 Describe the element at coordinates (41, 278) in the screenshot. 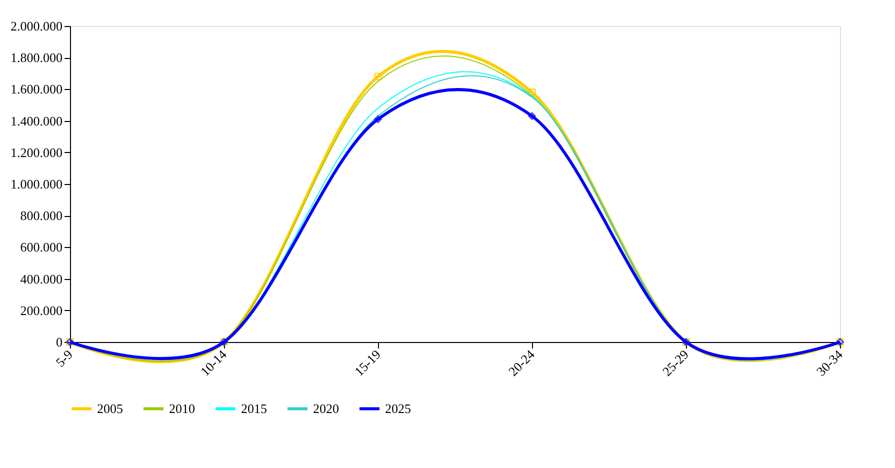

I see `y-tick-label: 400.000` at that location.